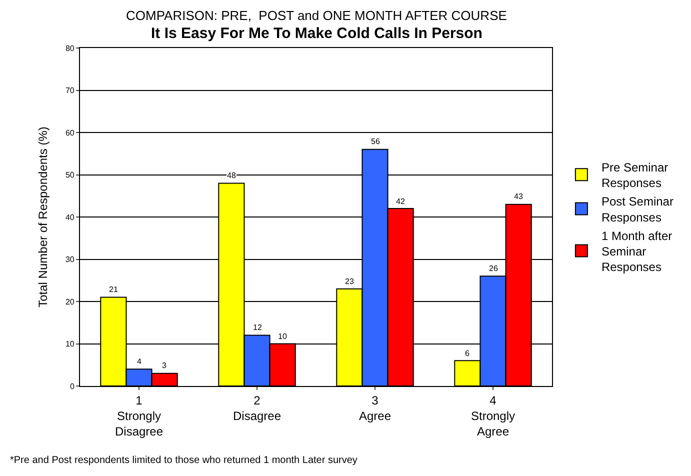  I want to click on y-tick-label: 70, so click(70, 91).